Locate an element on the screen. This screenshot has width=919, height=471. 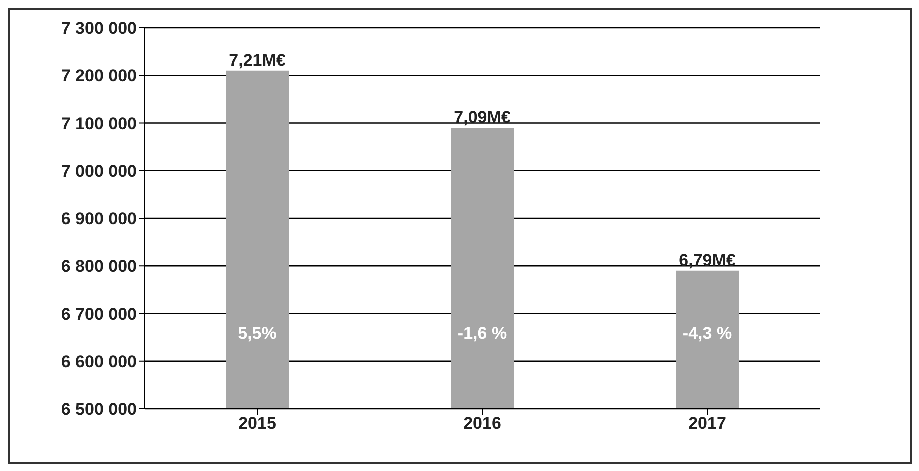
y-tick-label: 6 800 000 is located at coordinates (99, 266).